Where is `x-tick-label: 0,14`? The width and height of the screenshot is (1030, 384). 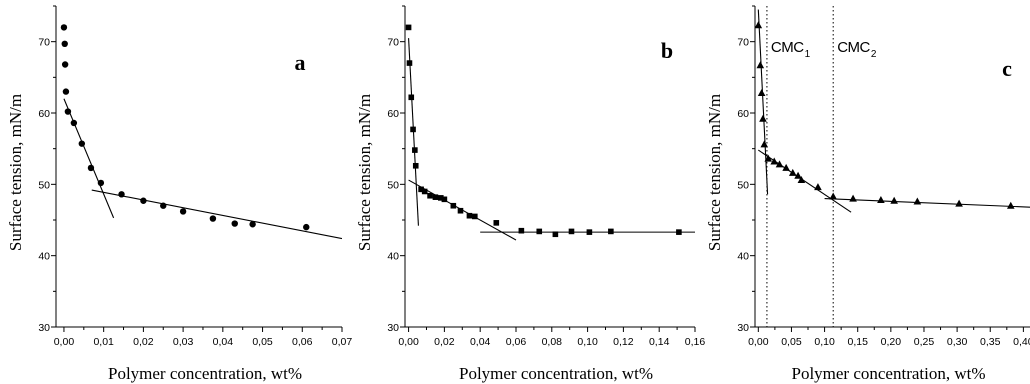
x-tick-label: 0,14 is located at coordinates (659, 342).